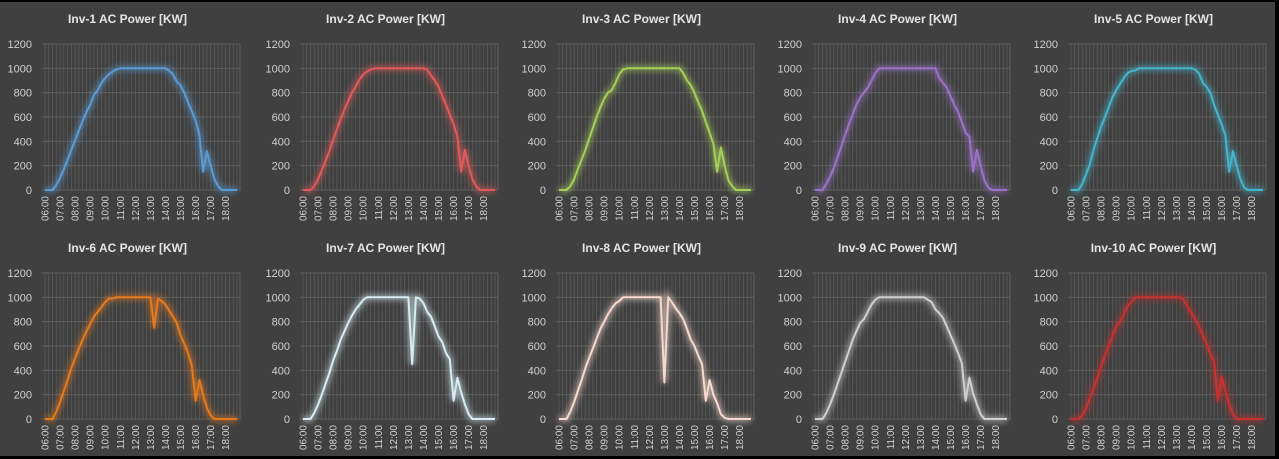 This screenshot has height=459, width=1279. What do you see at coordinates (385, 19) in the screenshot?
I see `chart-title: Inv-2 AC Power [KW]` at bounding box center [385, 19].